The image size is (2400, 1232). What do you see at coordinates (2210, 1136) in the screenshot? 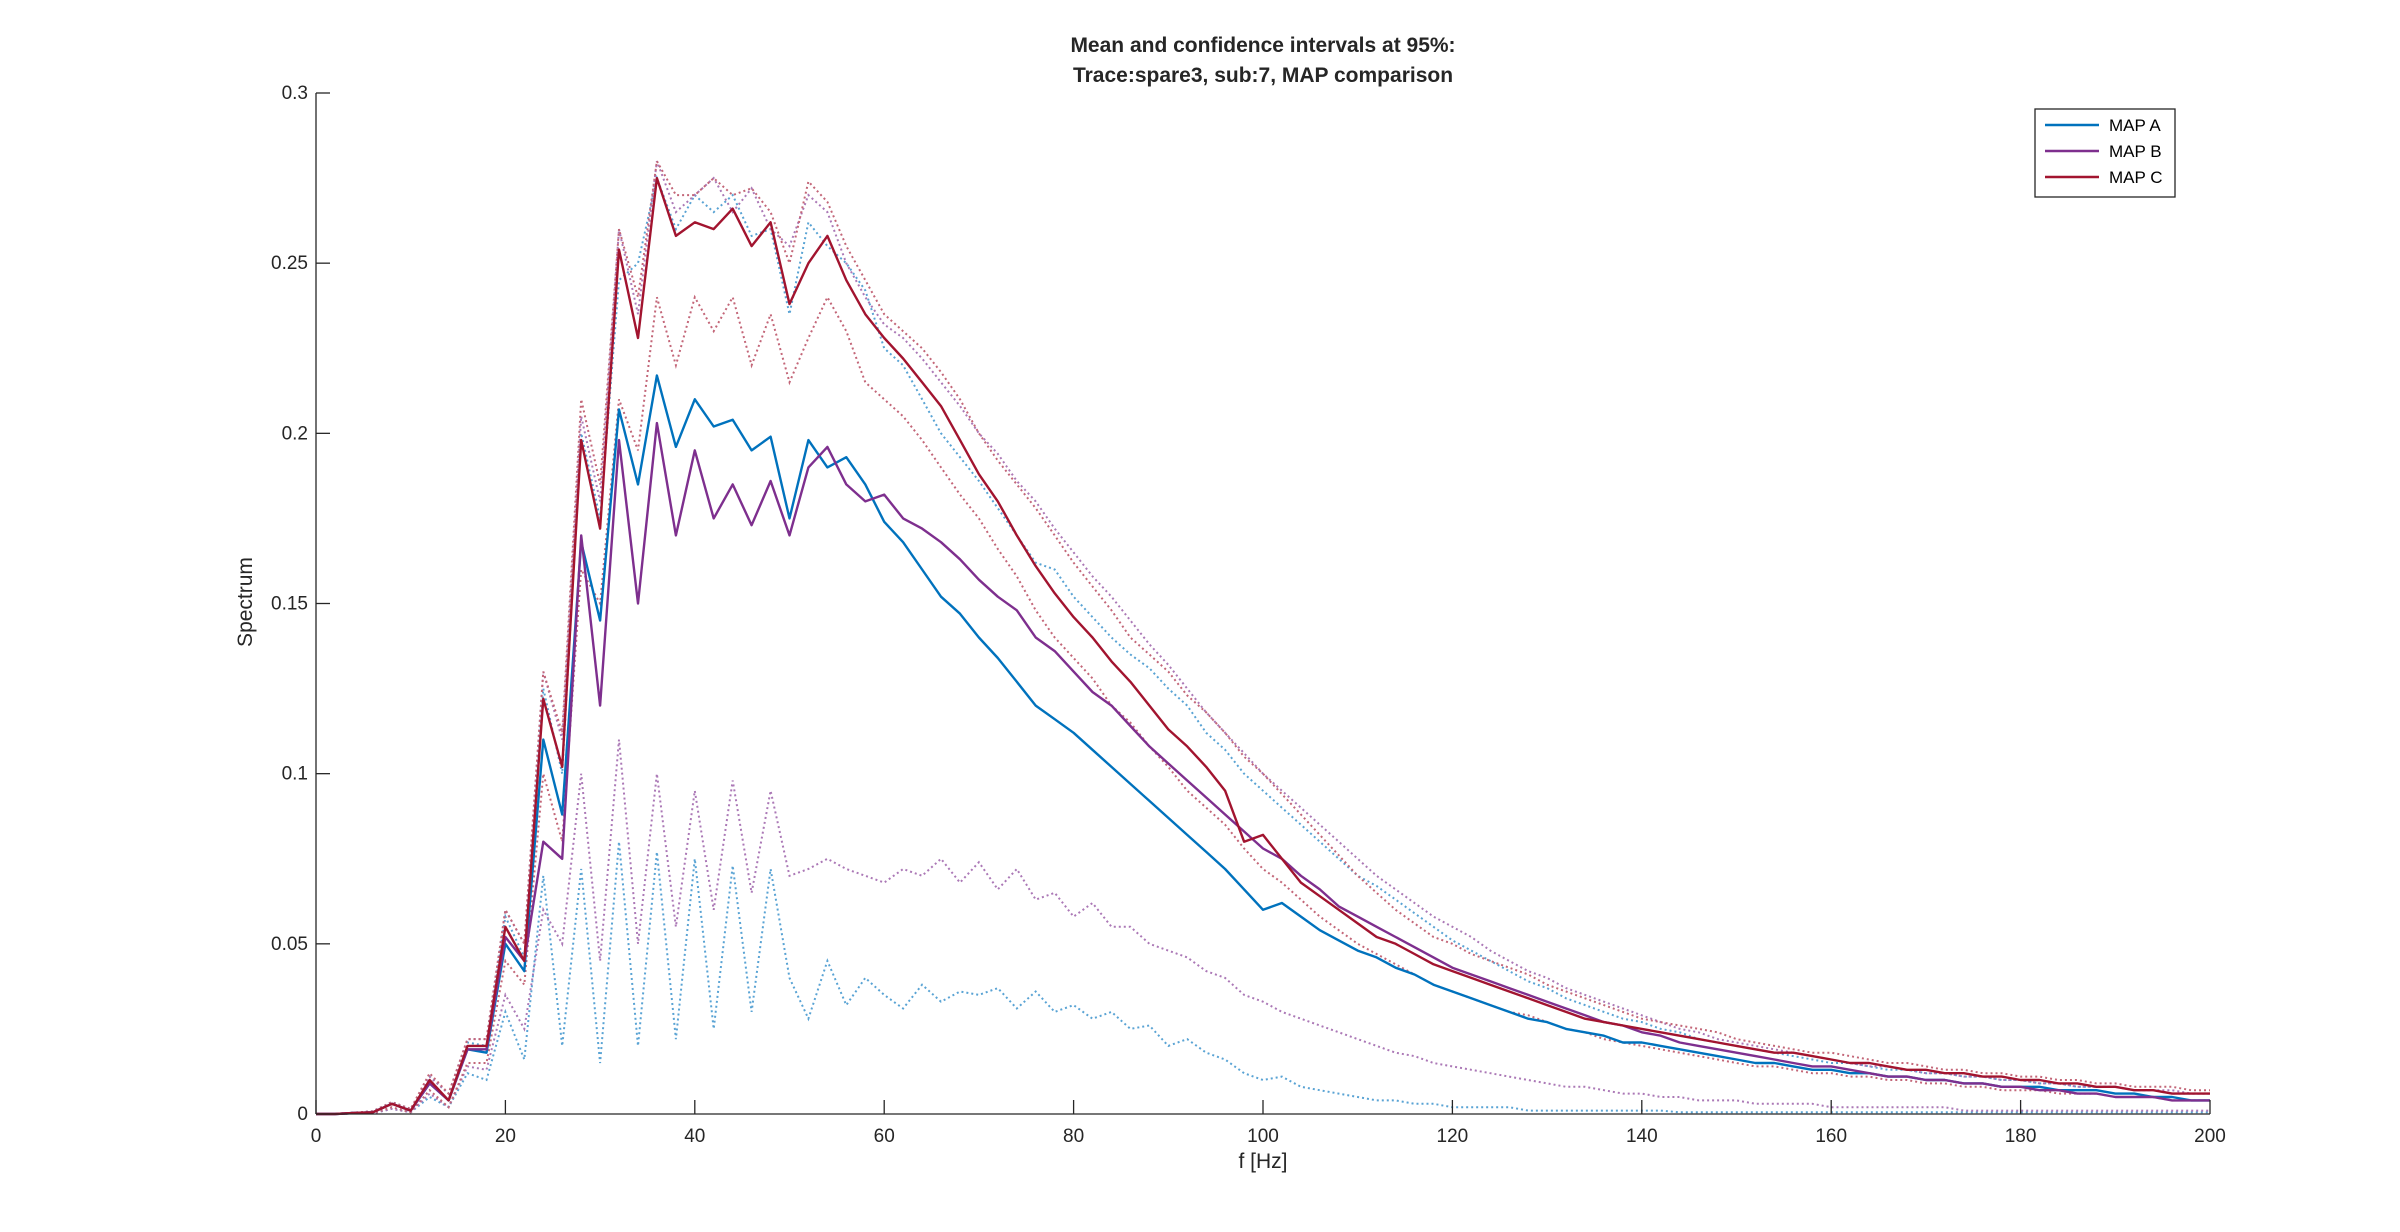
I see `x-tick-label: 200` at bounding box center [2210, 1136].